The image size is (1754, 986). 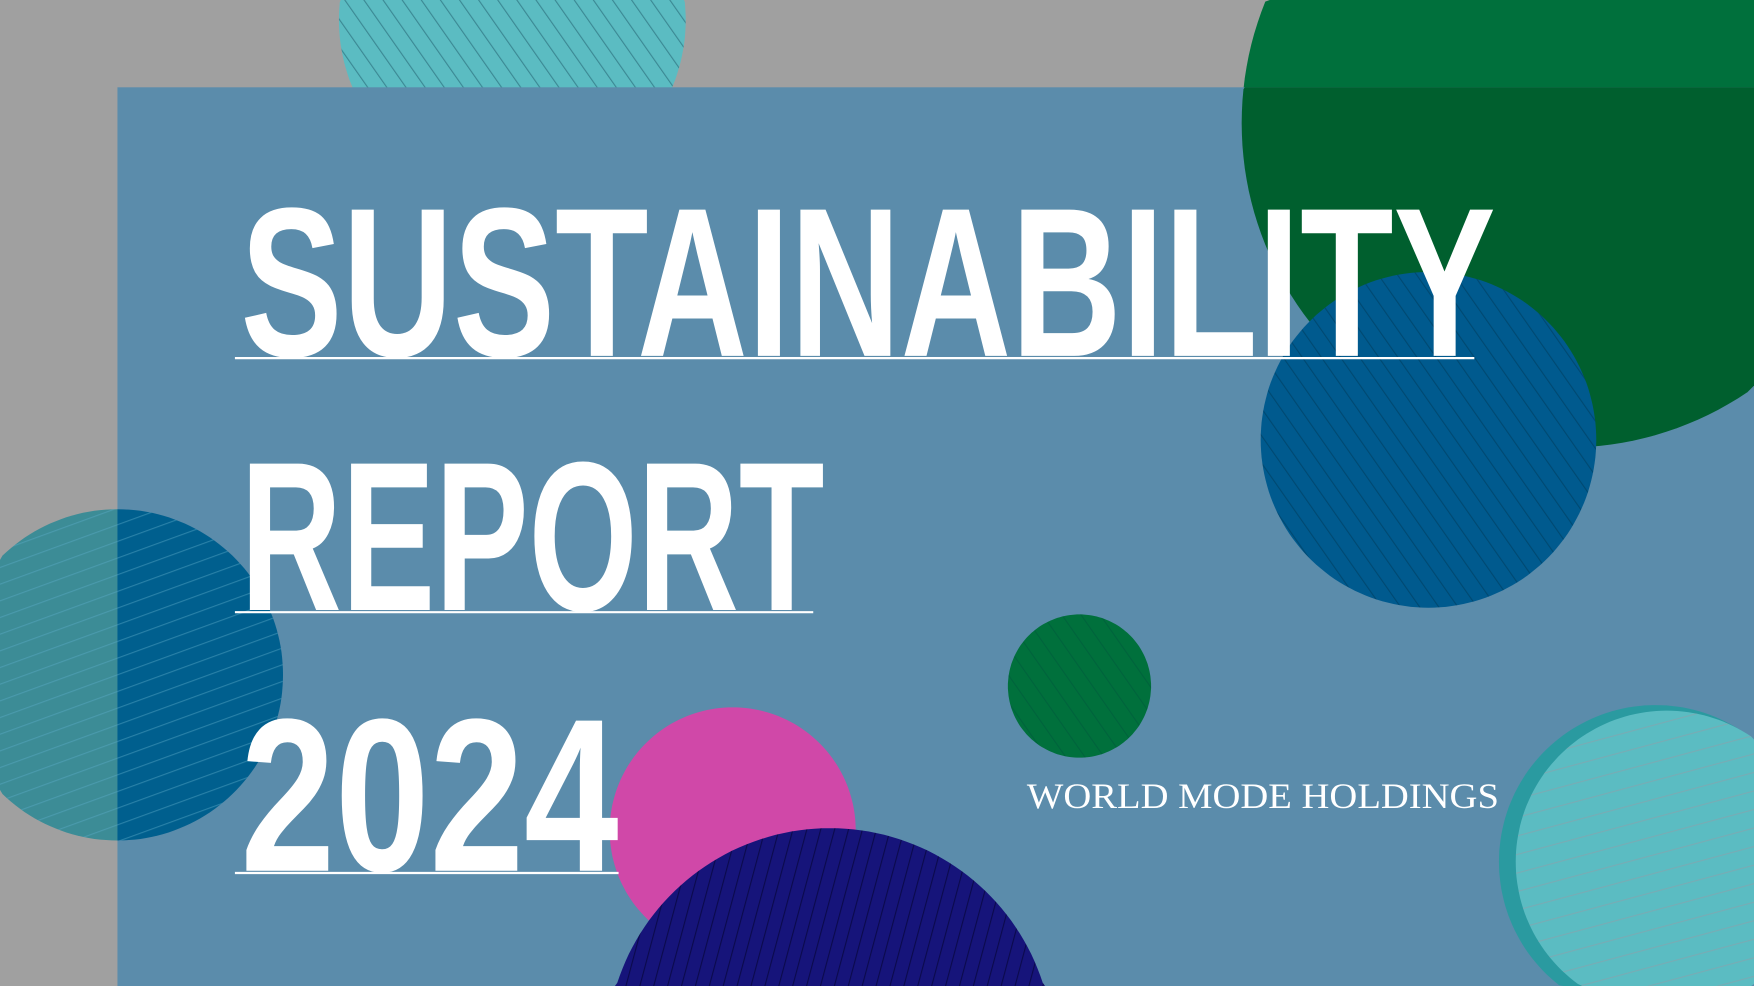 What do you see at coordinates (533, 537) in the screenshot?
I see `title-line-report: REPORT` at bounding box center [533, 537].